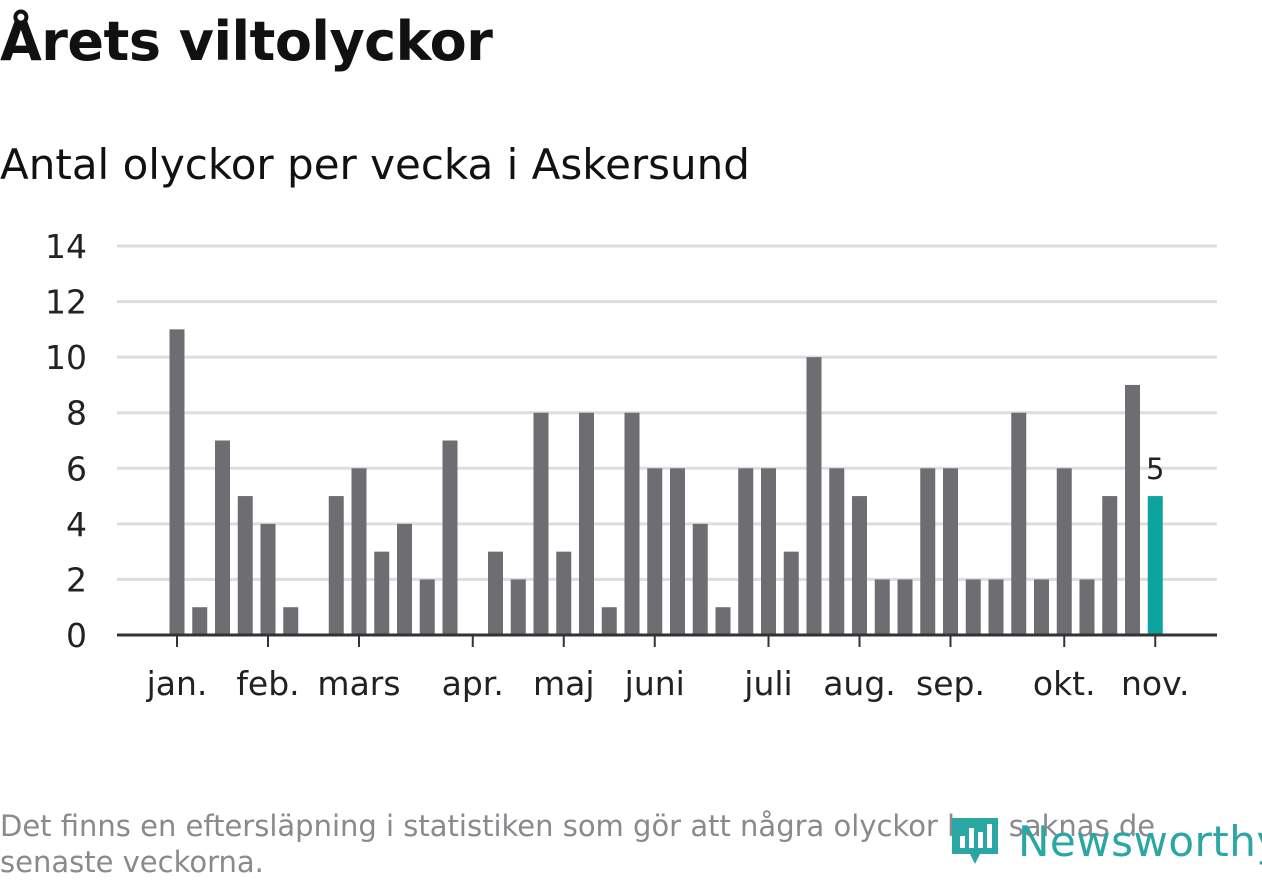 Image resolution: width=1262 pixels, height=880 pixels. I want to click on y-tick-label: 14, so click(66, 246).